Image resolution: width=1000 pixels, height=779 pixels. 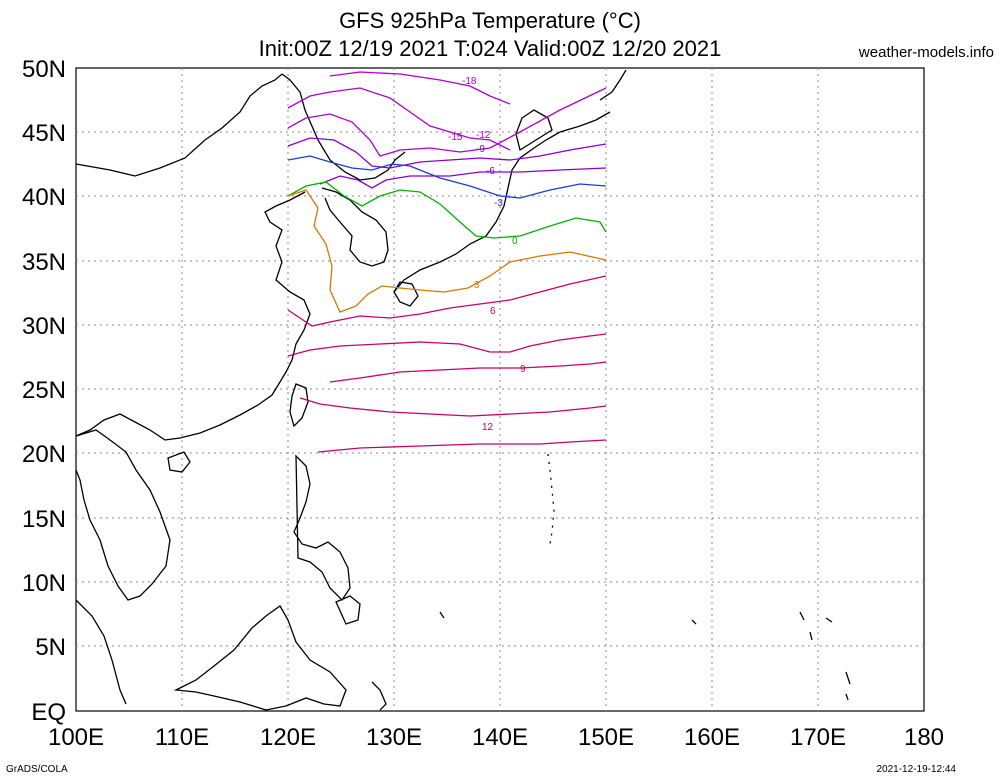 What do you see at coordinates (926, 52) in the screenshot?
I see `brand-label: weather-models.info` at bounding box center [926, 52].